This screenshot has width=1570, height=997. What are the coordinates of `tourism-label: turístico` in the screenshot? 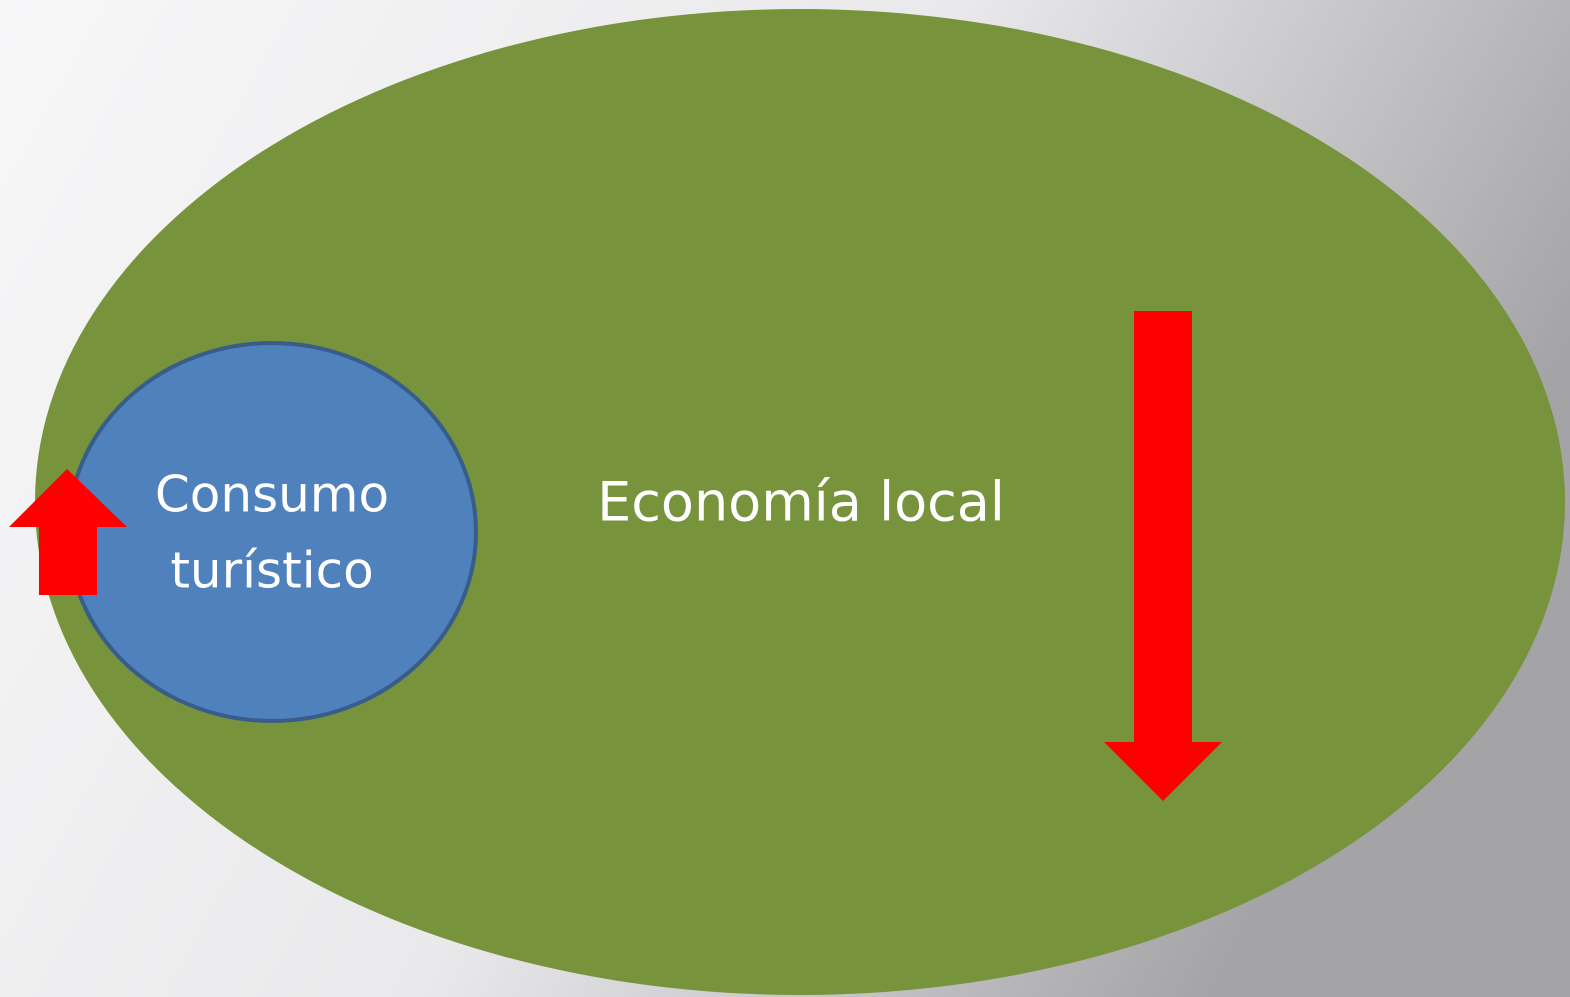 It's located at (271, 571).